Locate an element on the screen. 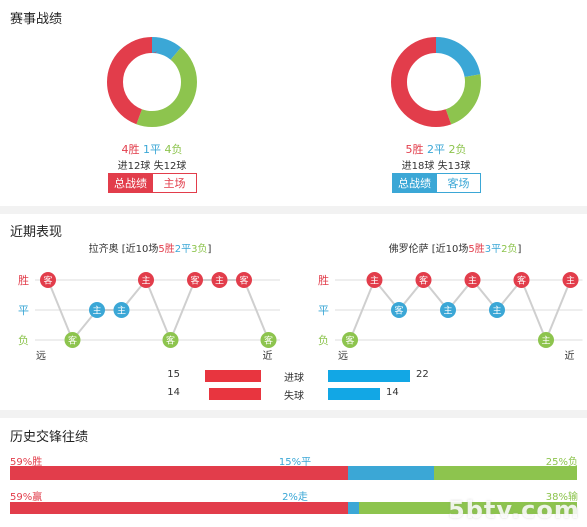 The width and height of the screenshot is (587, 527). left-axis-near: 近 is located at coordinates (268, 355).